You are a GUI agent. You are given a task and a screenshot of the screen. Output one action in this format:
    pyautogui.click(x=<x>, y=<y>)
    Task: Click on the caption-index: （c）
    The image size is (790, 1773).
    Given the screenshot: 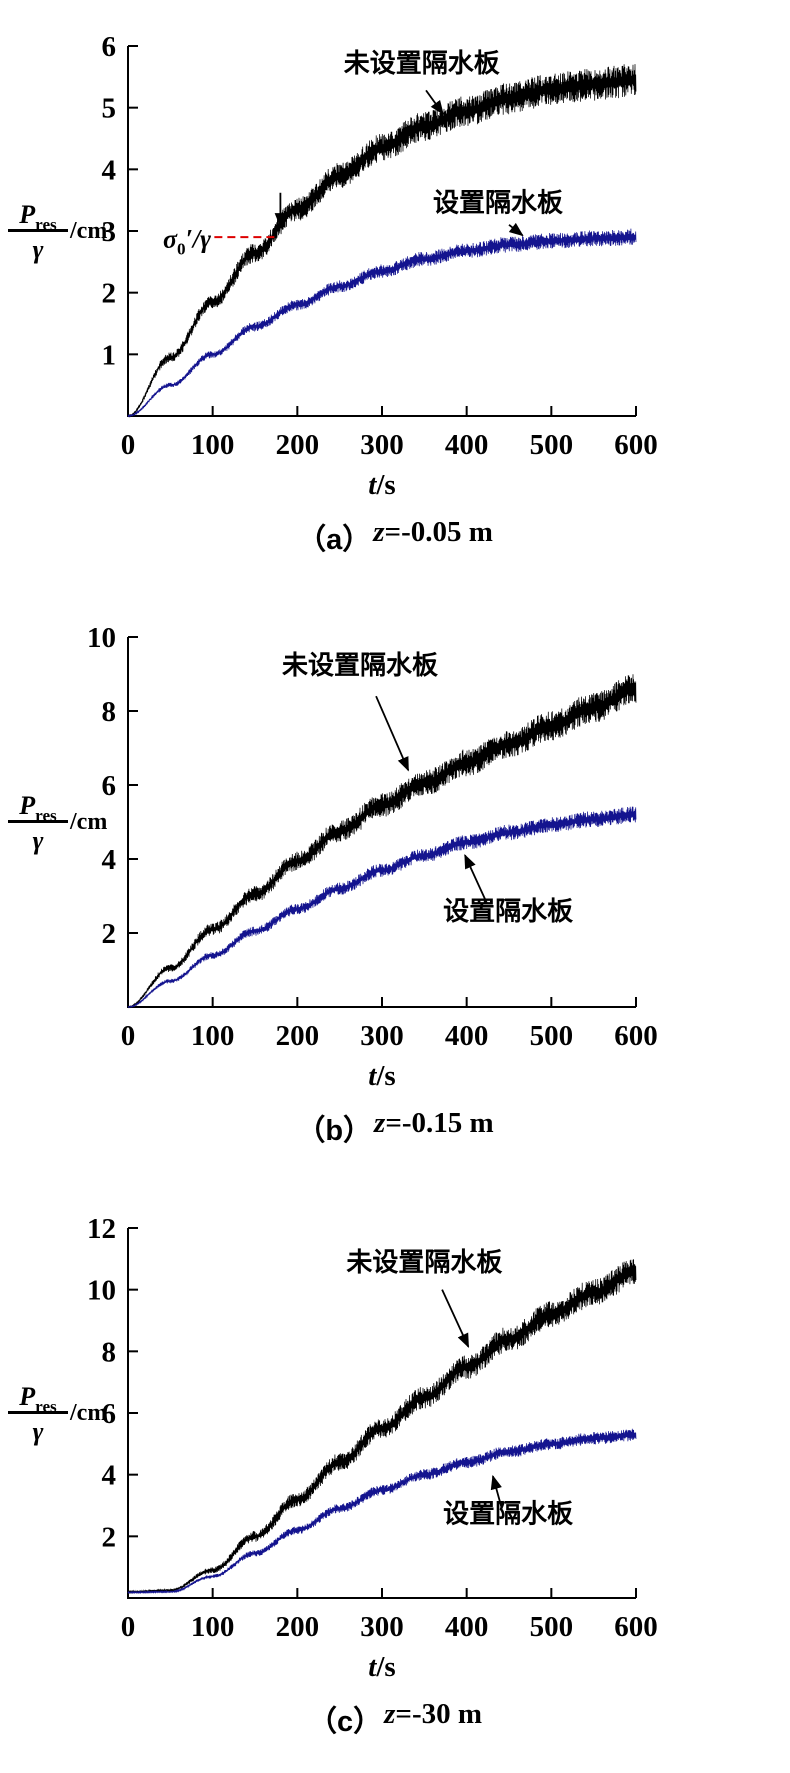 What is the action you would take?
    pyautogui.click(x=345, y=1722)
    